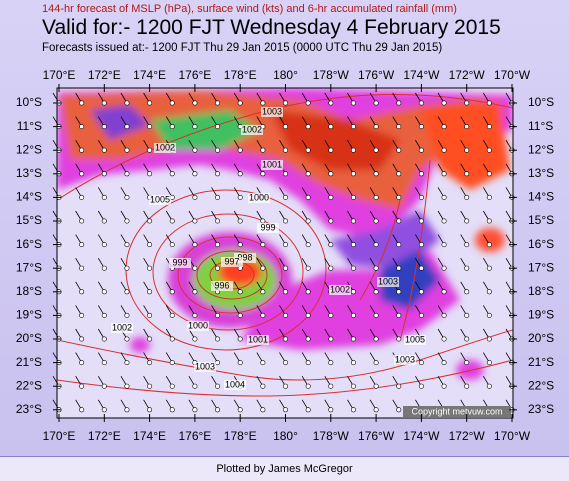 The height and width of the screenshot is (481, 569). I want to click on isobar-label: 999, so click(179, 262).